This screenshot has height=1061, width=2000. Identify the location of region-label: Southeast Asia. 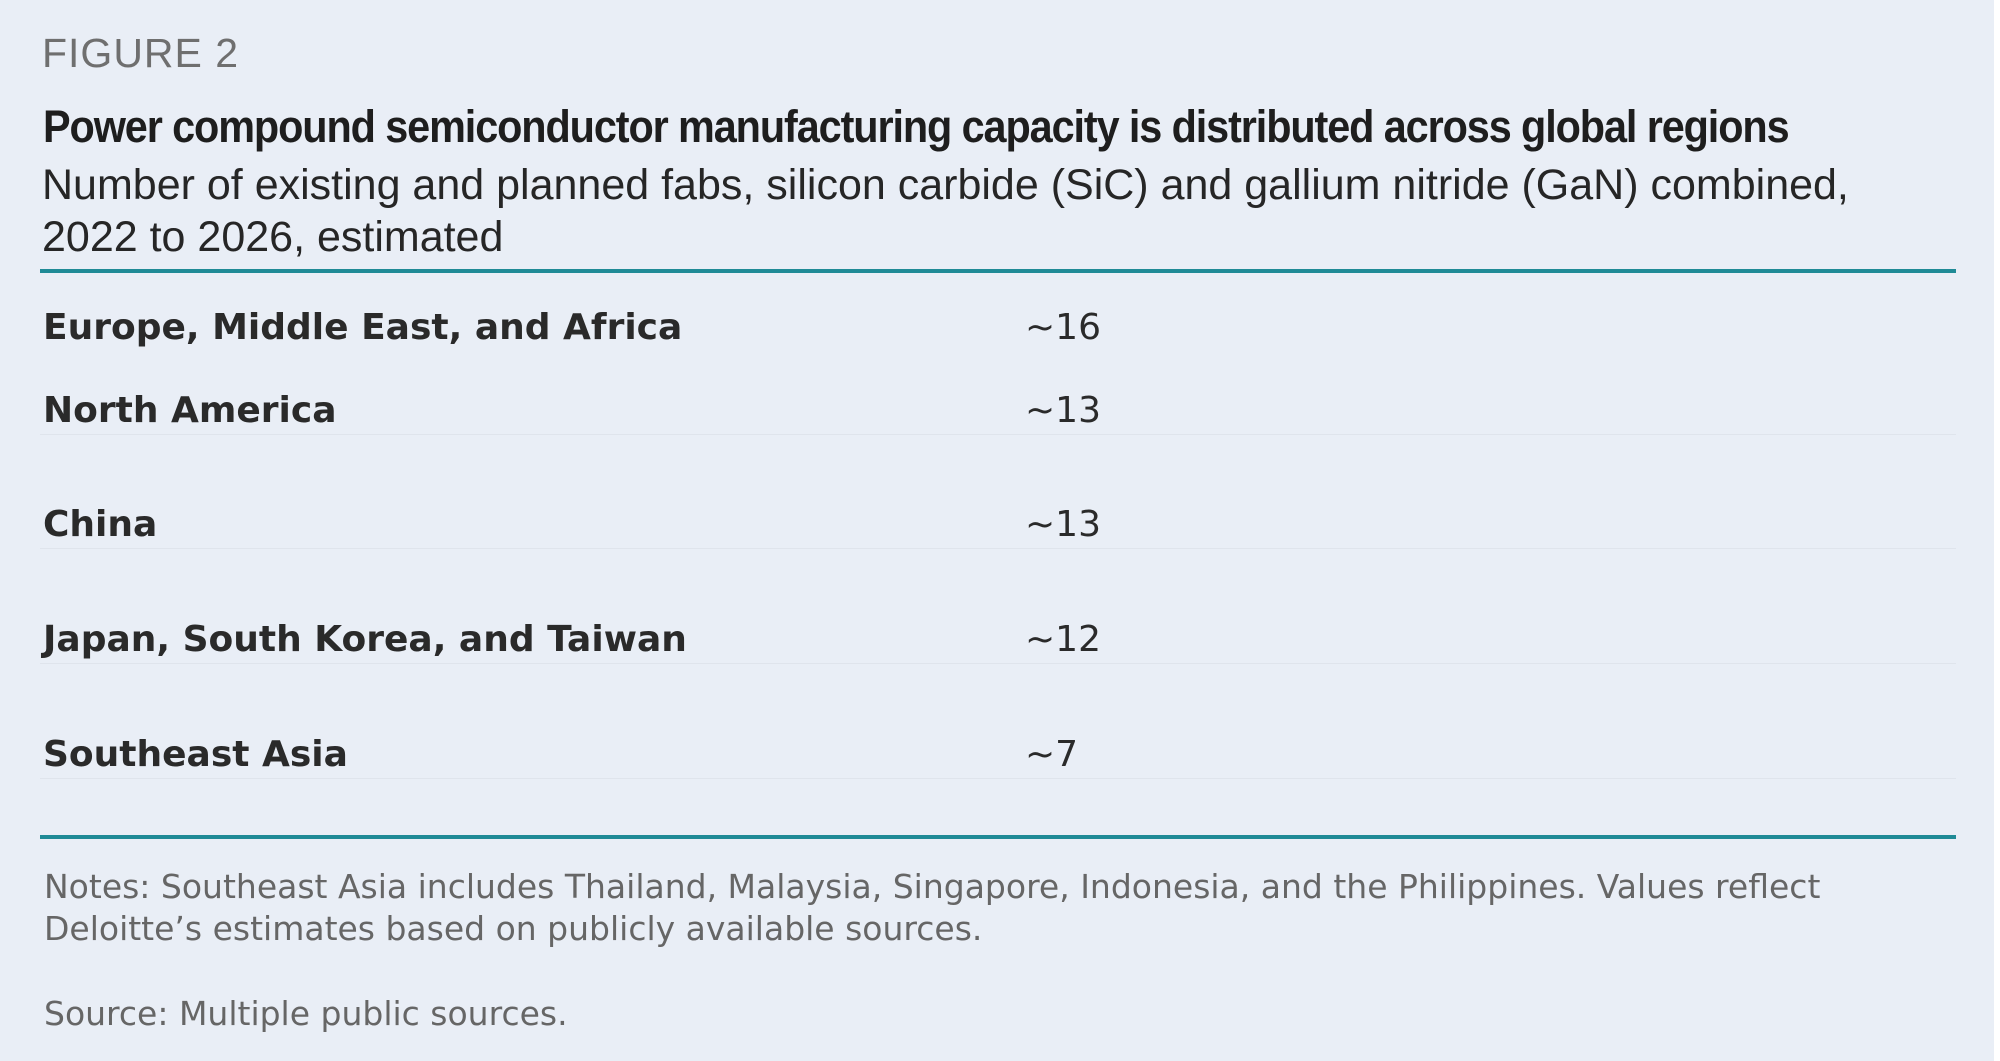
(195, 754).